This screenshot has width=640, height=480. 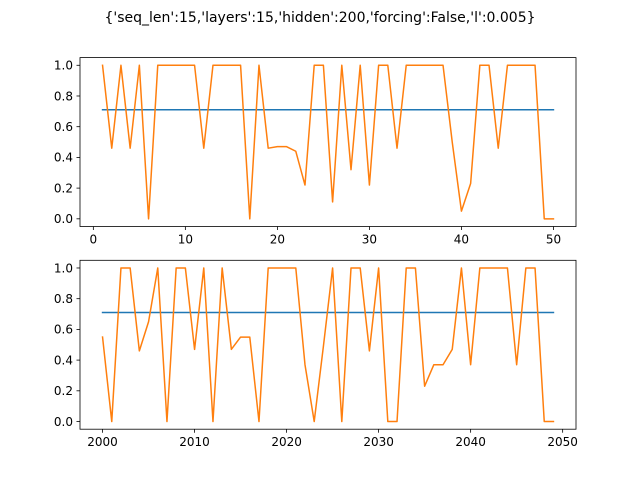 I want to click on subplot-2-y-tick-label: 0.8, so click(x=63, y=299).